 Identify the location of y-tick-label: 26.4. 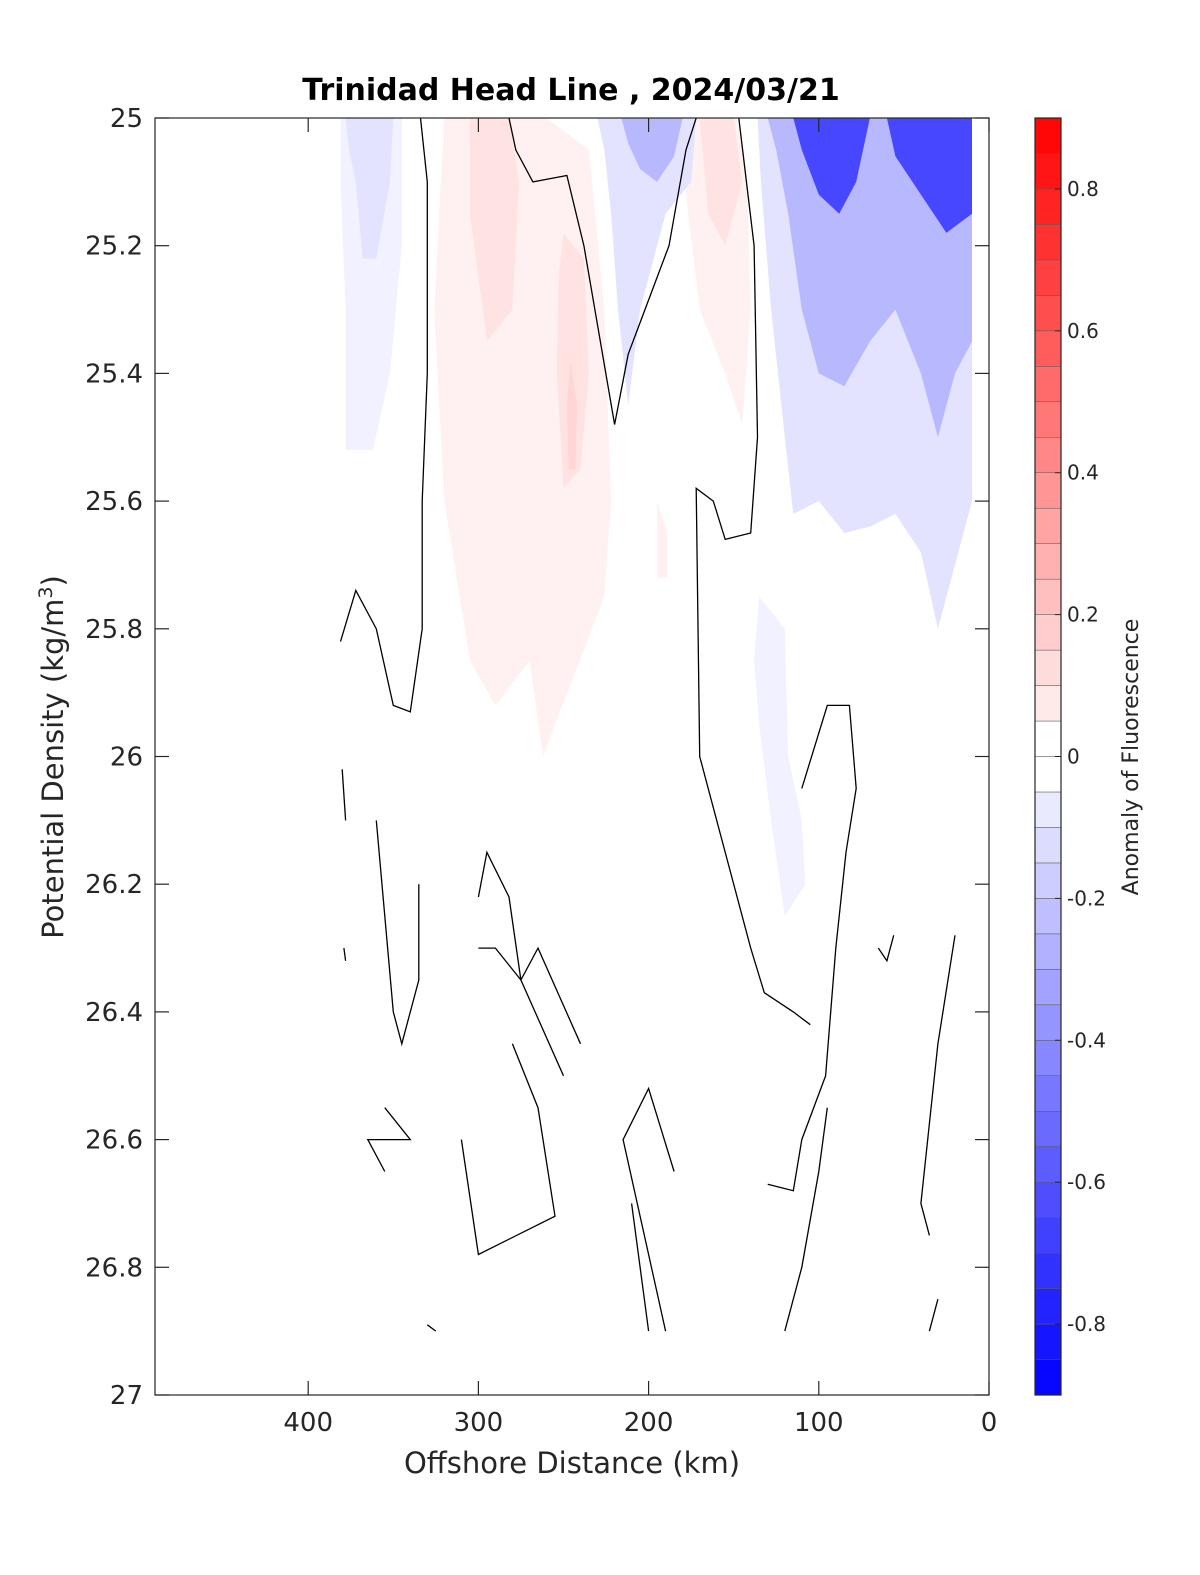
(114, 1013).